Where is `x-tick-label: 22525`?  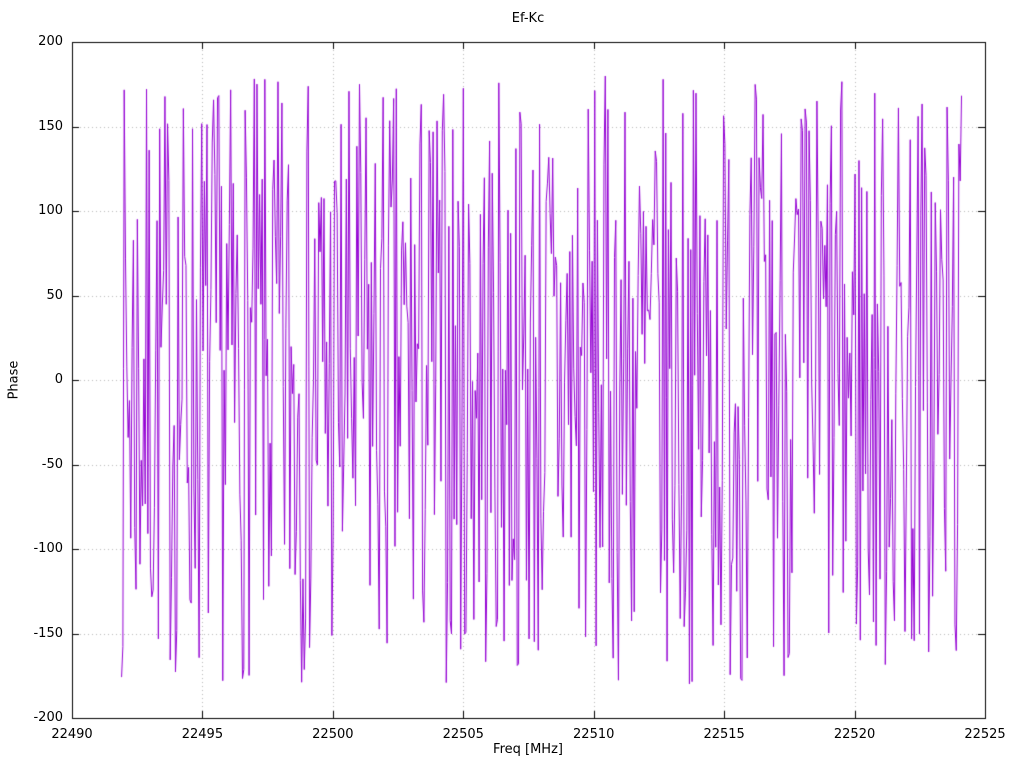 x-tick-label: 22525 is located at coordinates (985, 734).